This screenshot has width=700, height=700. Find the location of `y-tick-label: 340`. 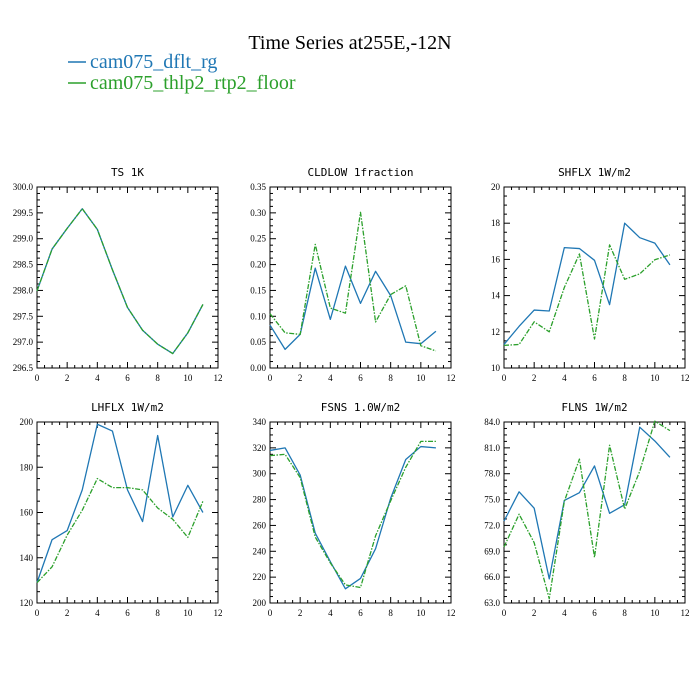

y-tick-label: 340 is located at coordinates (260, 422).